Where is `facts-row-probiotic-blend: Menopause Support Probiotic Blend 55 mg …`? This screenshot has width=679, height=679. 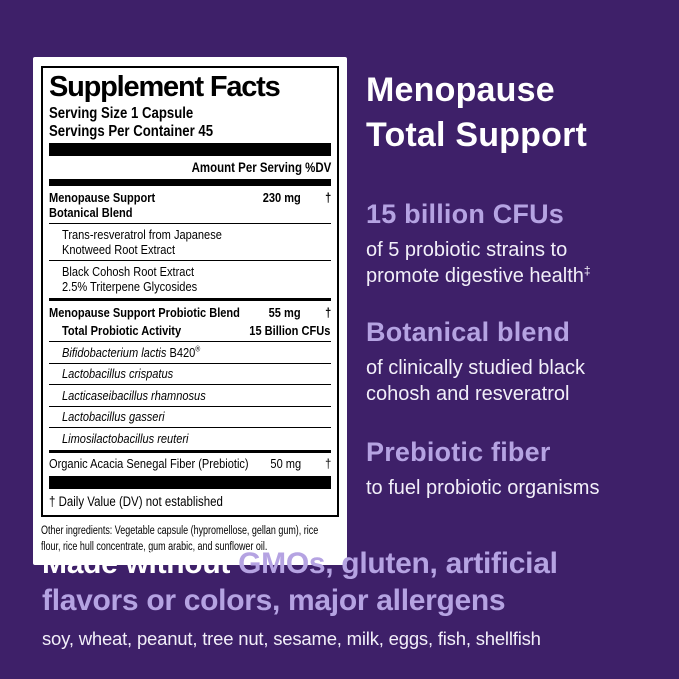
facts-row-probiotic-blend: Menopause Support Probiotic Blend 55 mg … is located at coordinates (190, 312).